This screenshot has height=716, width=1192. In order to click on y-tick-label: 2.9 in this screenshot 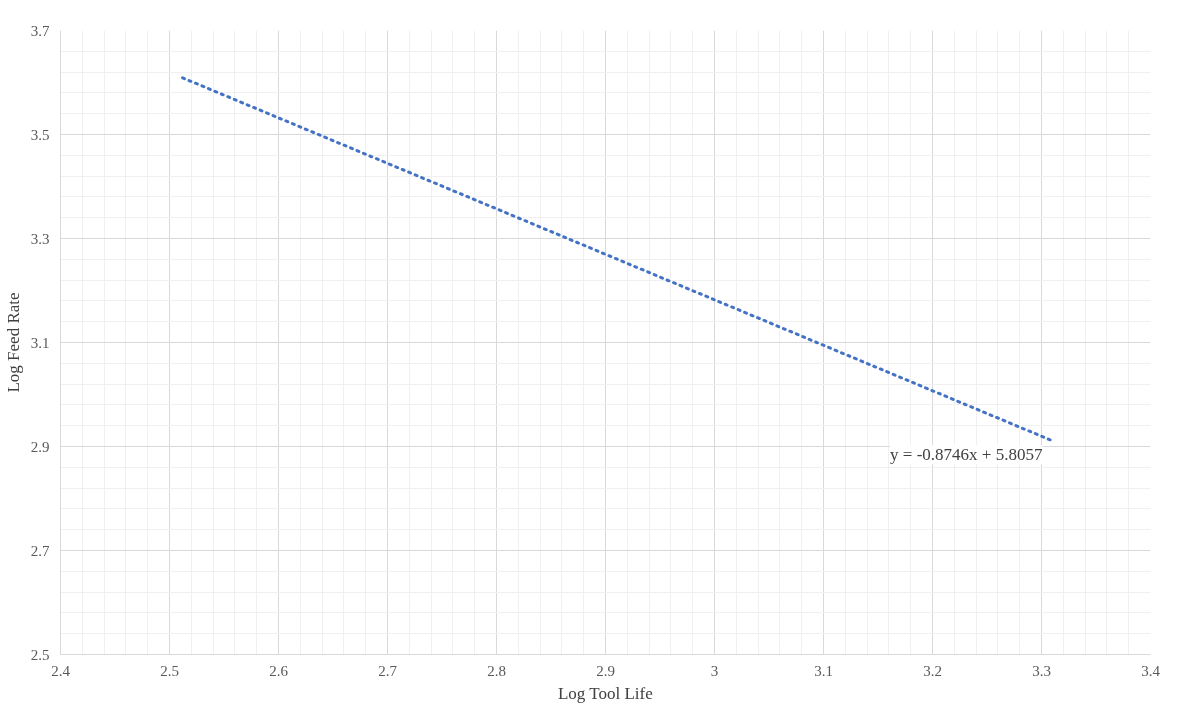, I will do `click(40, 446)`.